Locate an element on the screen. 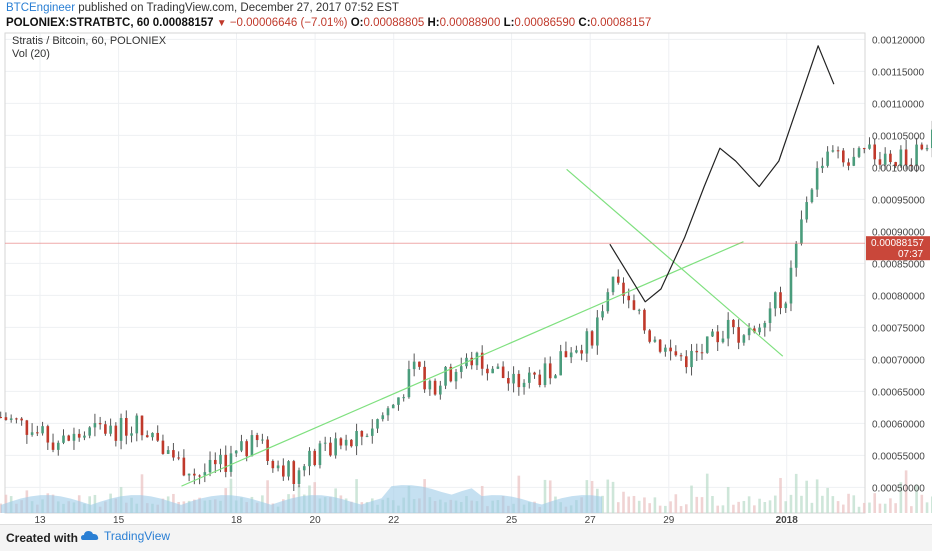 The height and width of the screenshot is (551, 932). x-tick-label: 15 is located at coordinates (119, 519).